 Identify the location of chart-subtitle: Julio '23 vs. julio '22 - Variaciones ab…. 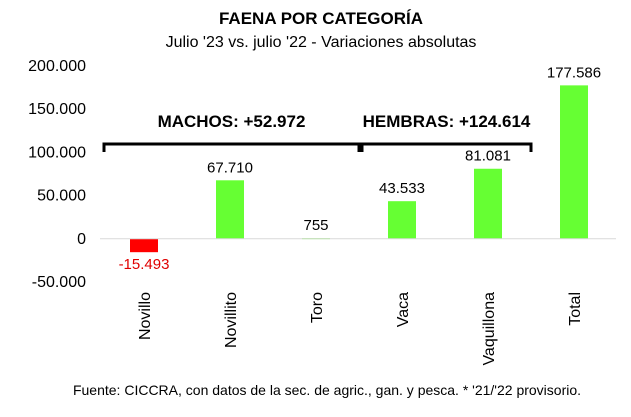
(321, 42).